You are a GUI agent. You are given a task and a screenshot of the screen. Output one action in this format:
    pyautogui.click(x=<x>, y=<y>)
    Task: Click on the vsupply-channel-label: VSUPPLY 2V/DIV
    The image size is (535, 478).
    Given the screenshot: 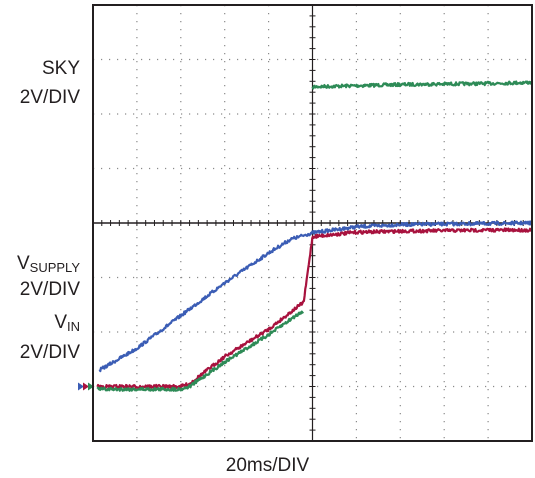 What is the action you would take?
    pyautogui.click(x=48, y=277)
    